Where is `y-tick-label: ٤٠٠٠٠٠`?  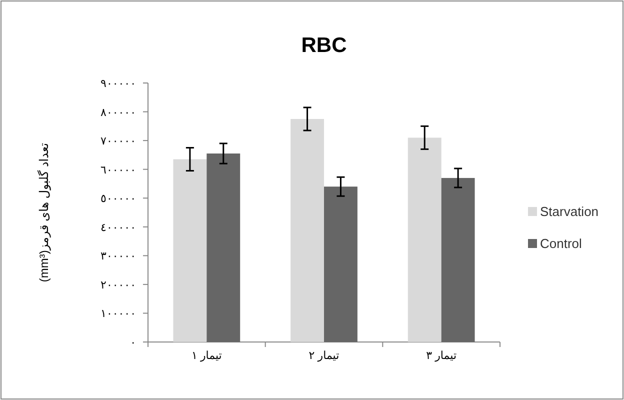
y-tick-label: ٤٠٠٠٠٠ is located at coordinates (118, 228).